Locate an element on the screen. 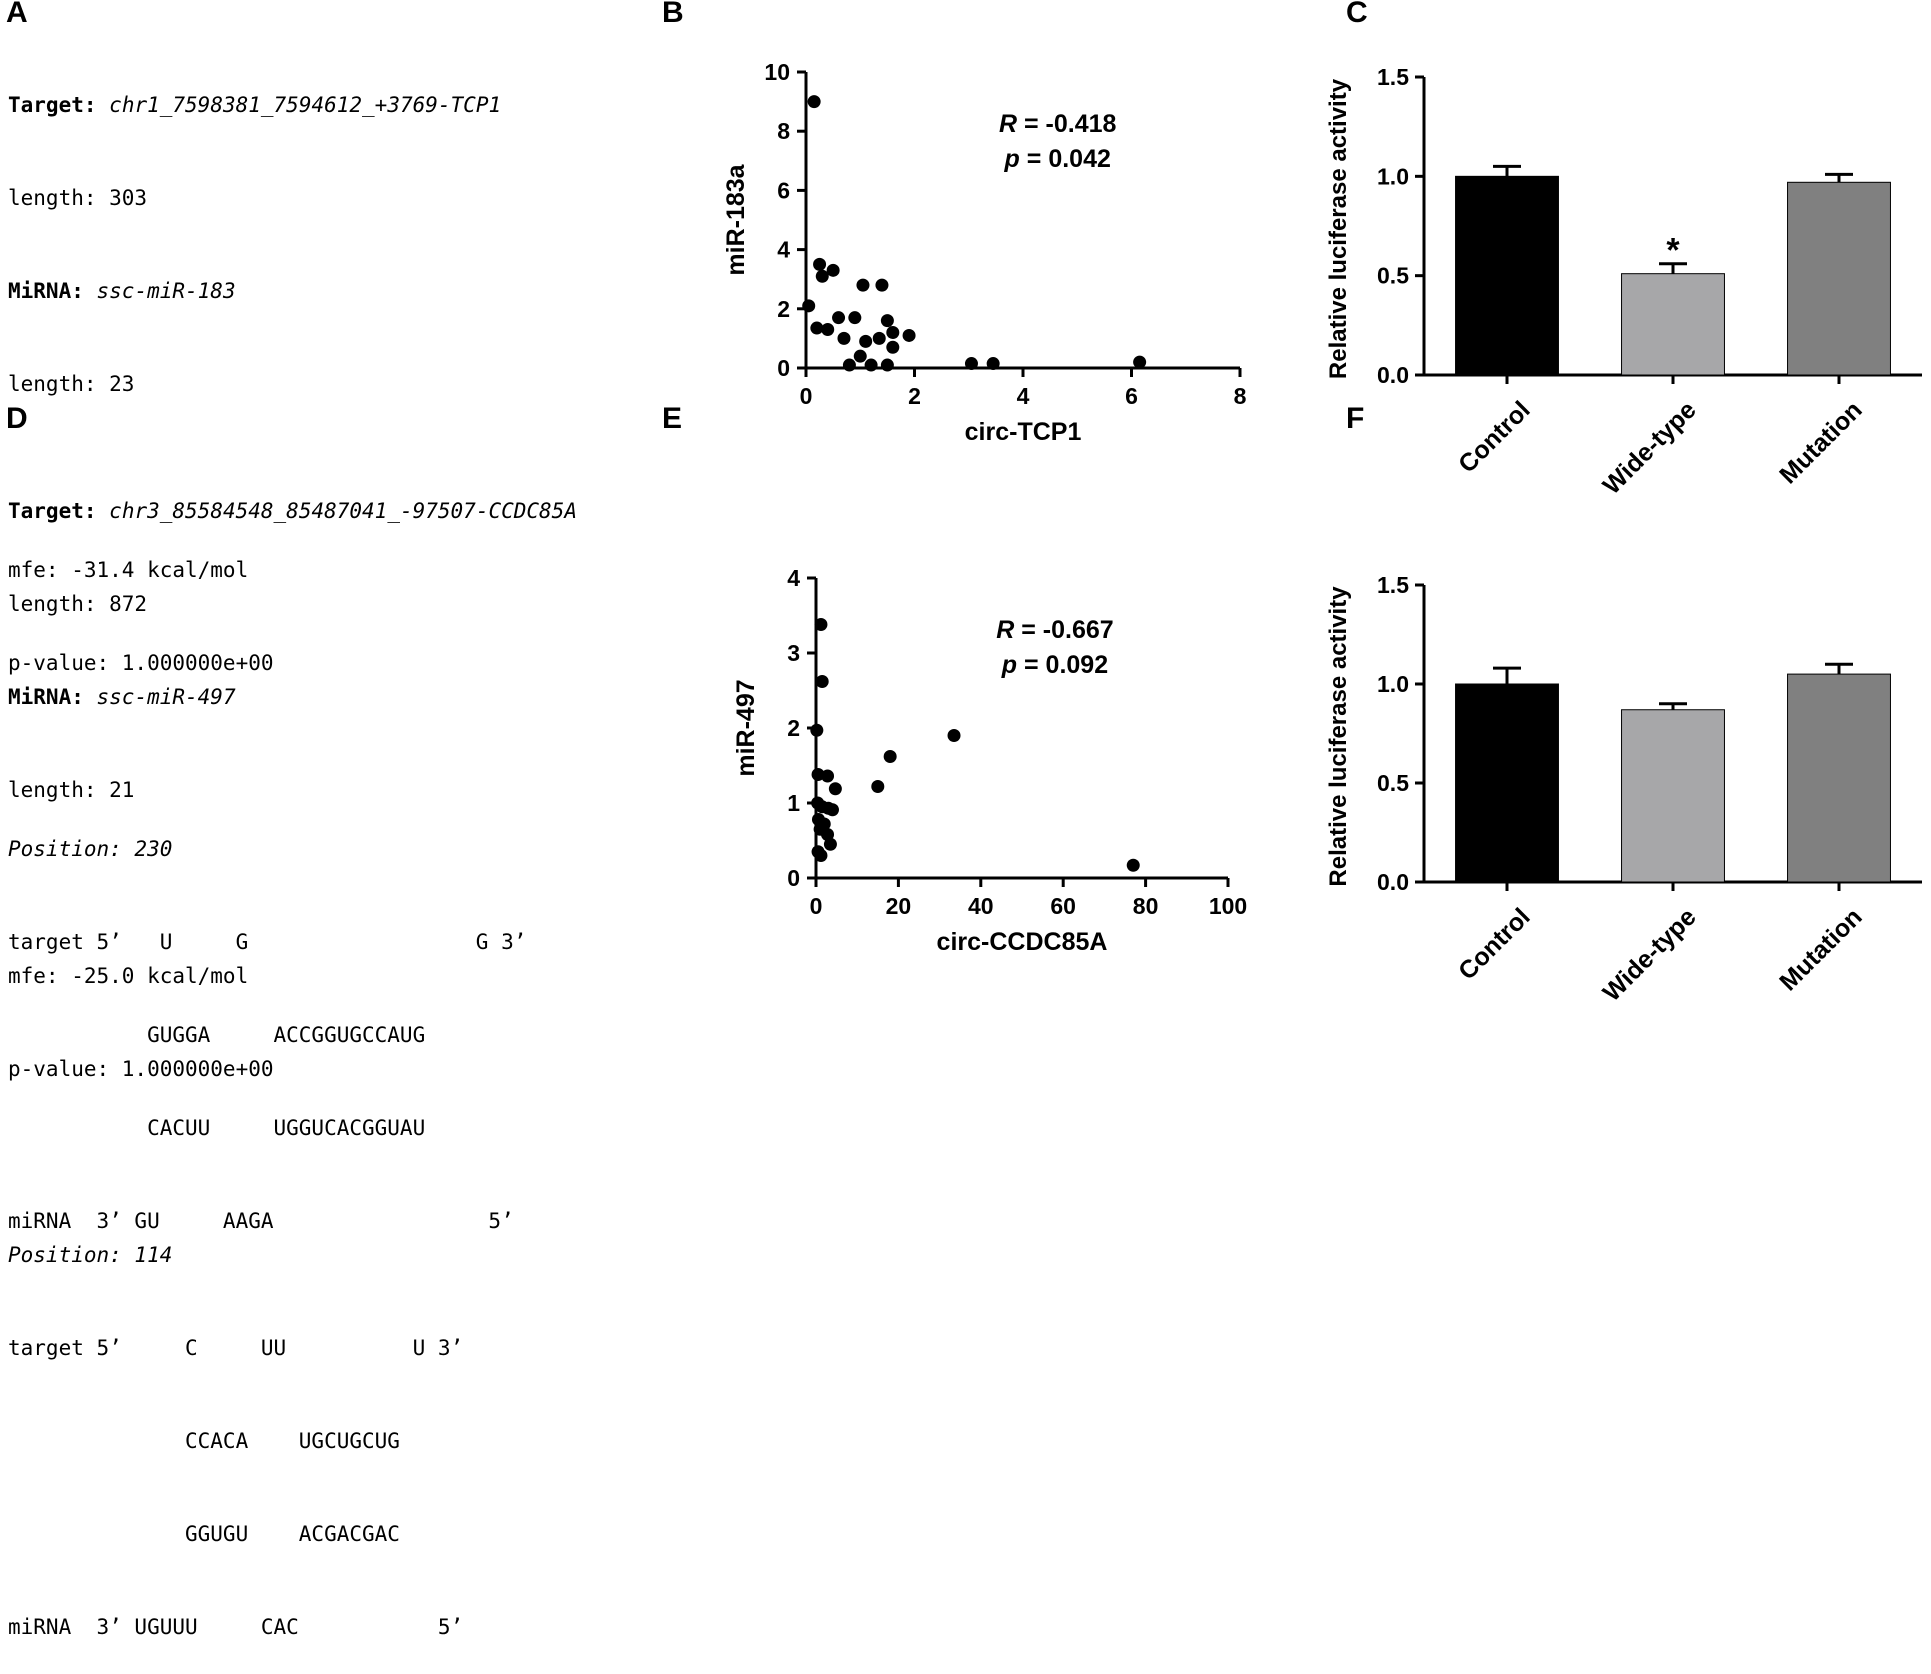 The height and width of the screenshot is (1674, 1931). p-value-stat: p = 0.042 is located at coordinates (1057, 159).